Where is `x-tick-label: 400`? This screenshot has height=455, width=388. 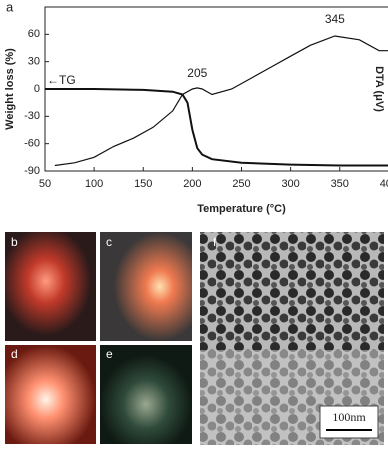
x-tick-label: 400 is located at coordinates (384, 184).